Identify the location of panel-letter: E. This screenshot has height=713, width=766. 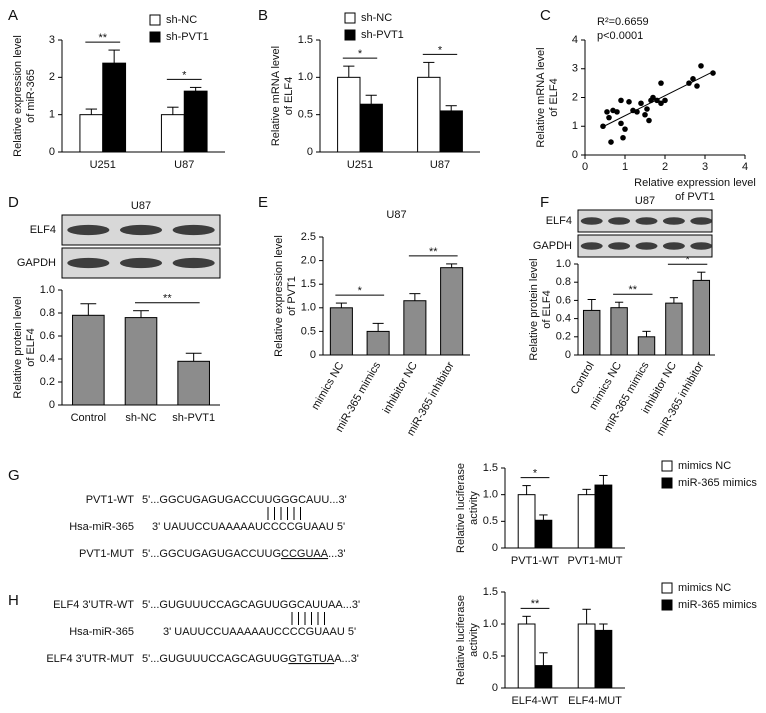
(263, 202).